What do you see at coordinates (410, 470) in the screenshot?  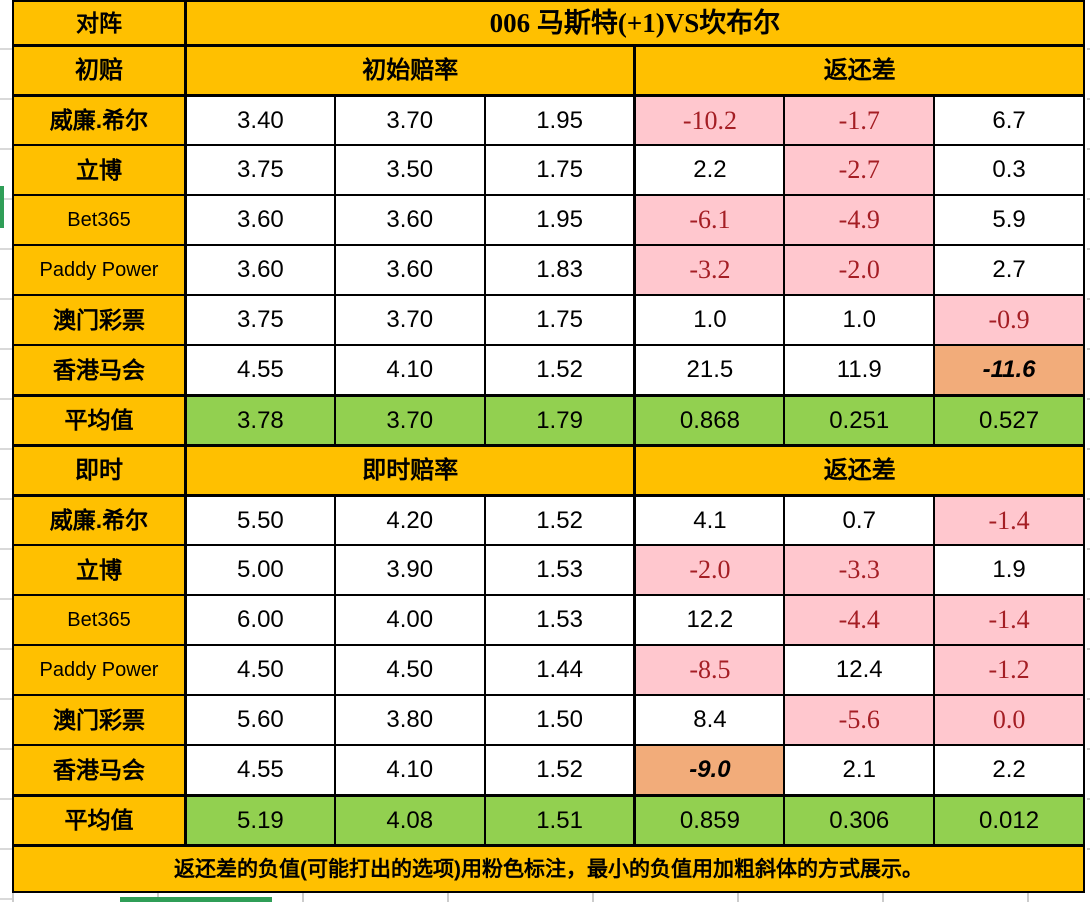 I see `odds-header-cell-live: 即时赔率` at bounding box center [410, 470].